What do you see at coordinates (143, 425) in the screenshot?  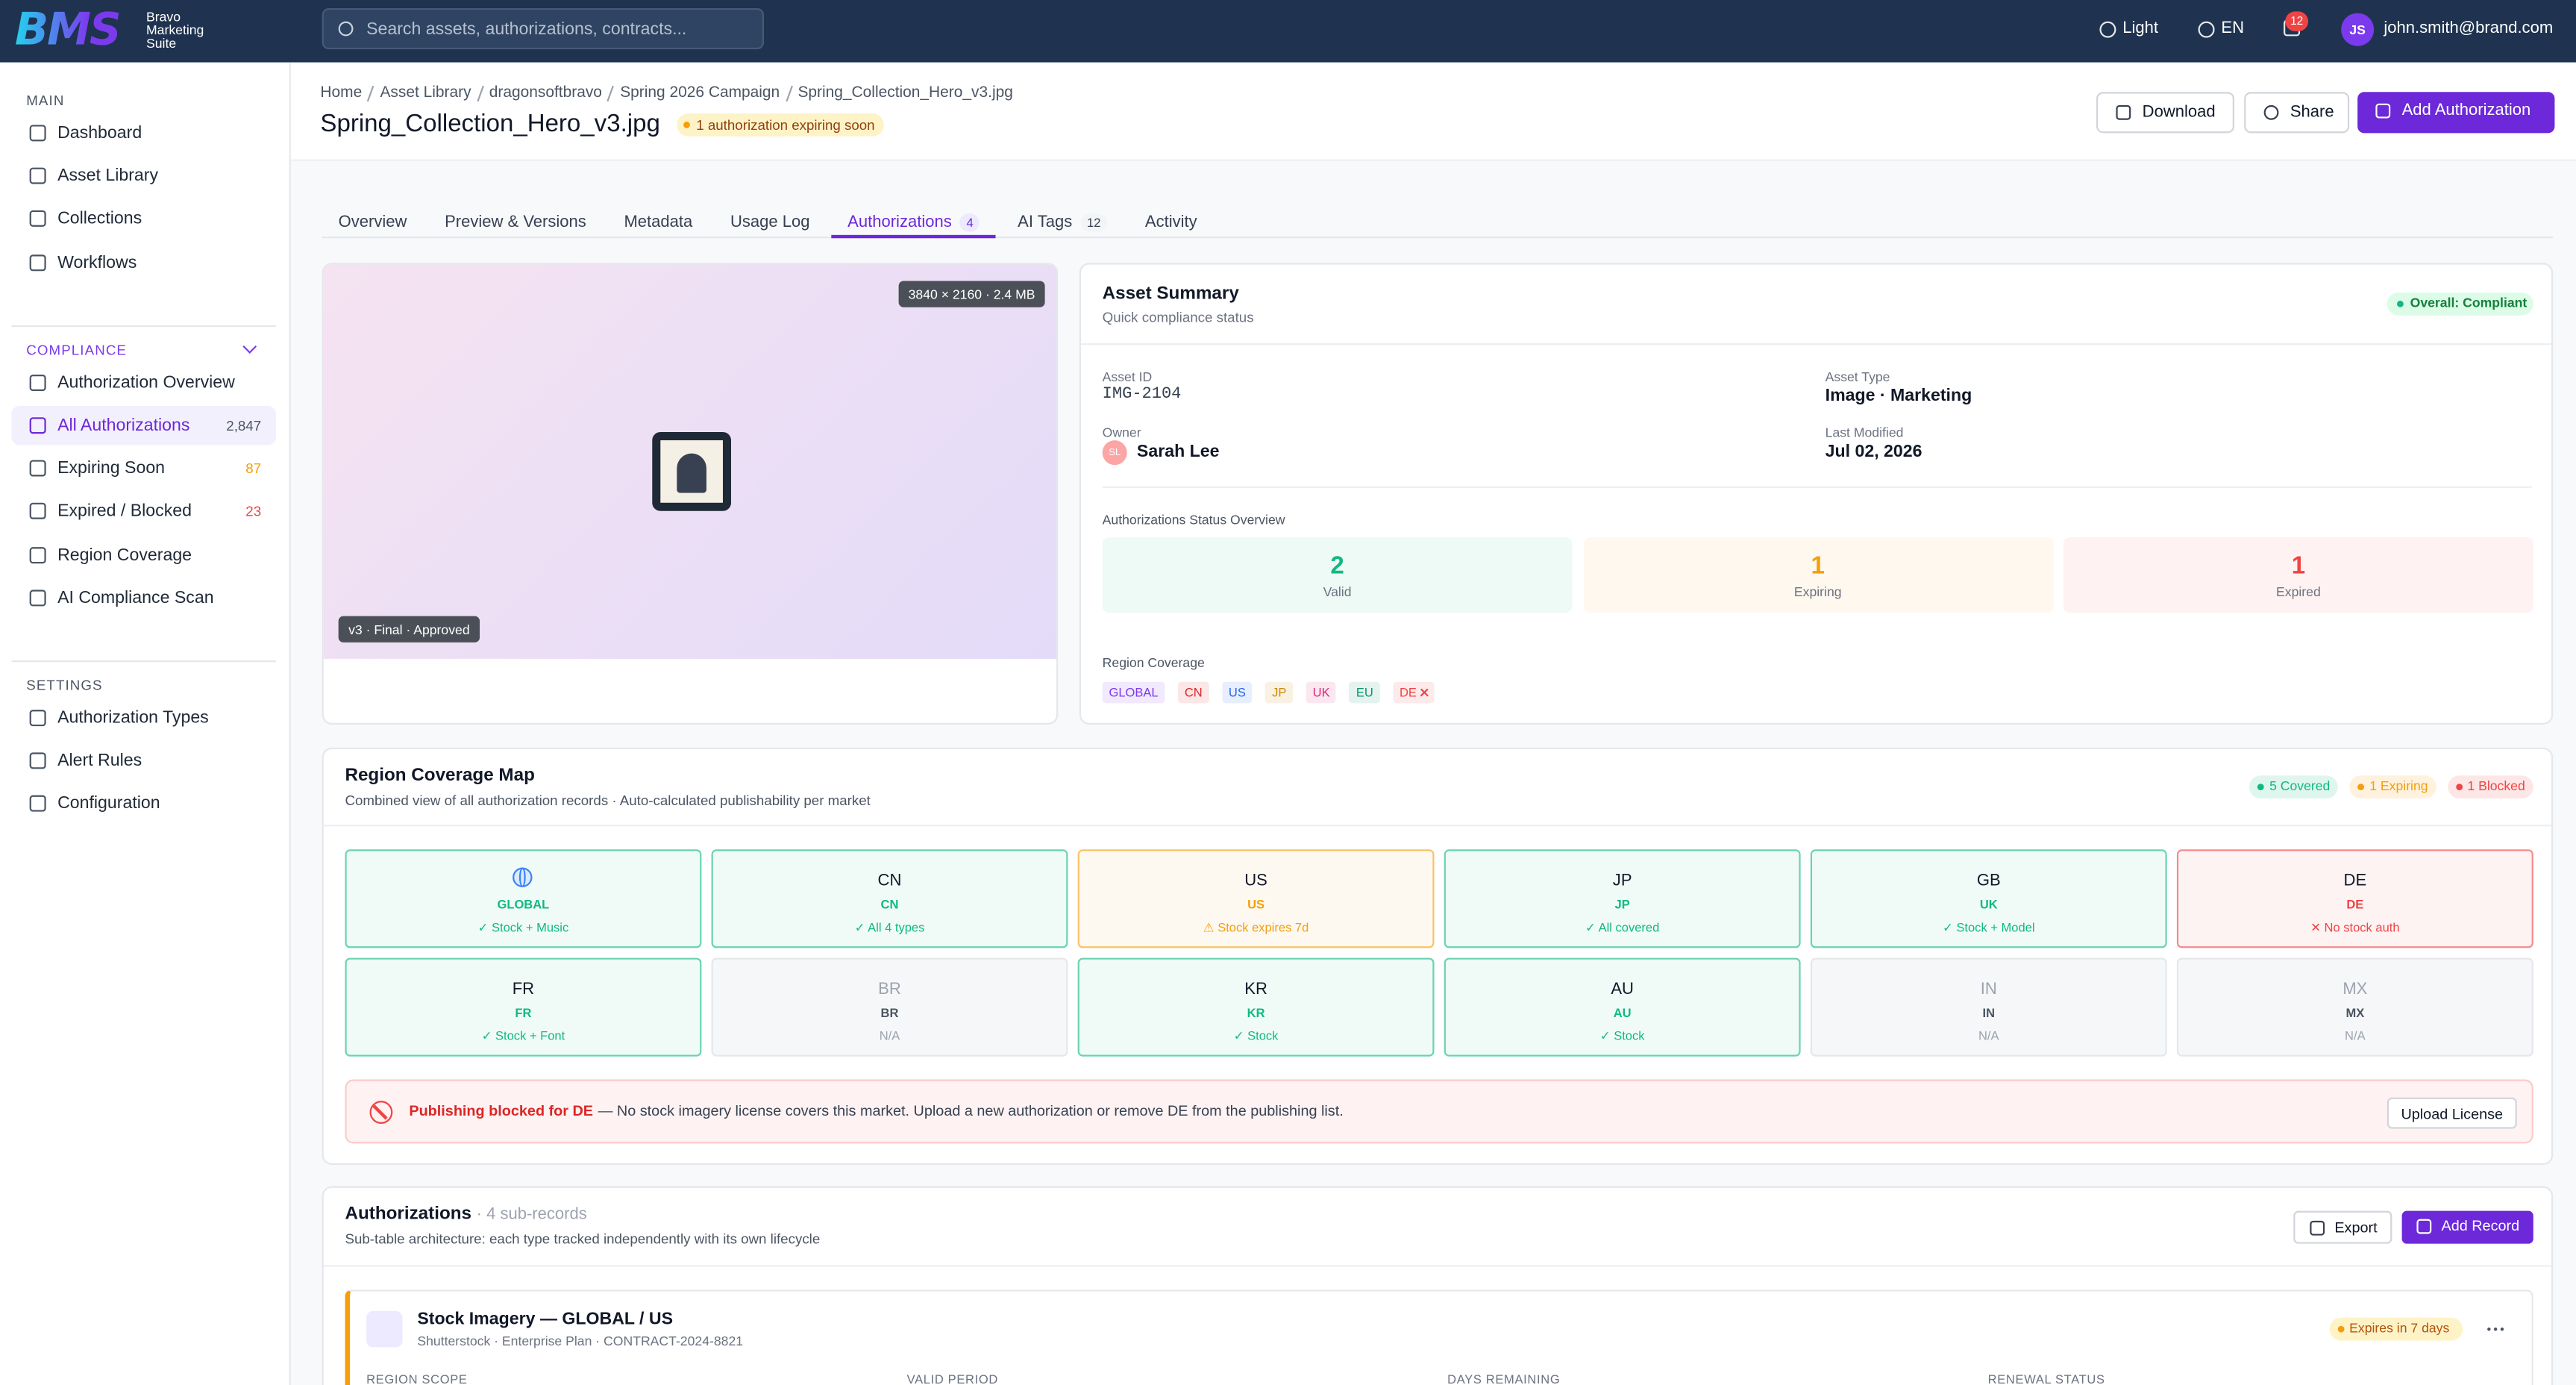 I see `nav-item: All Authorizations 2,847` at bounding box center [143, 425].